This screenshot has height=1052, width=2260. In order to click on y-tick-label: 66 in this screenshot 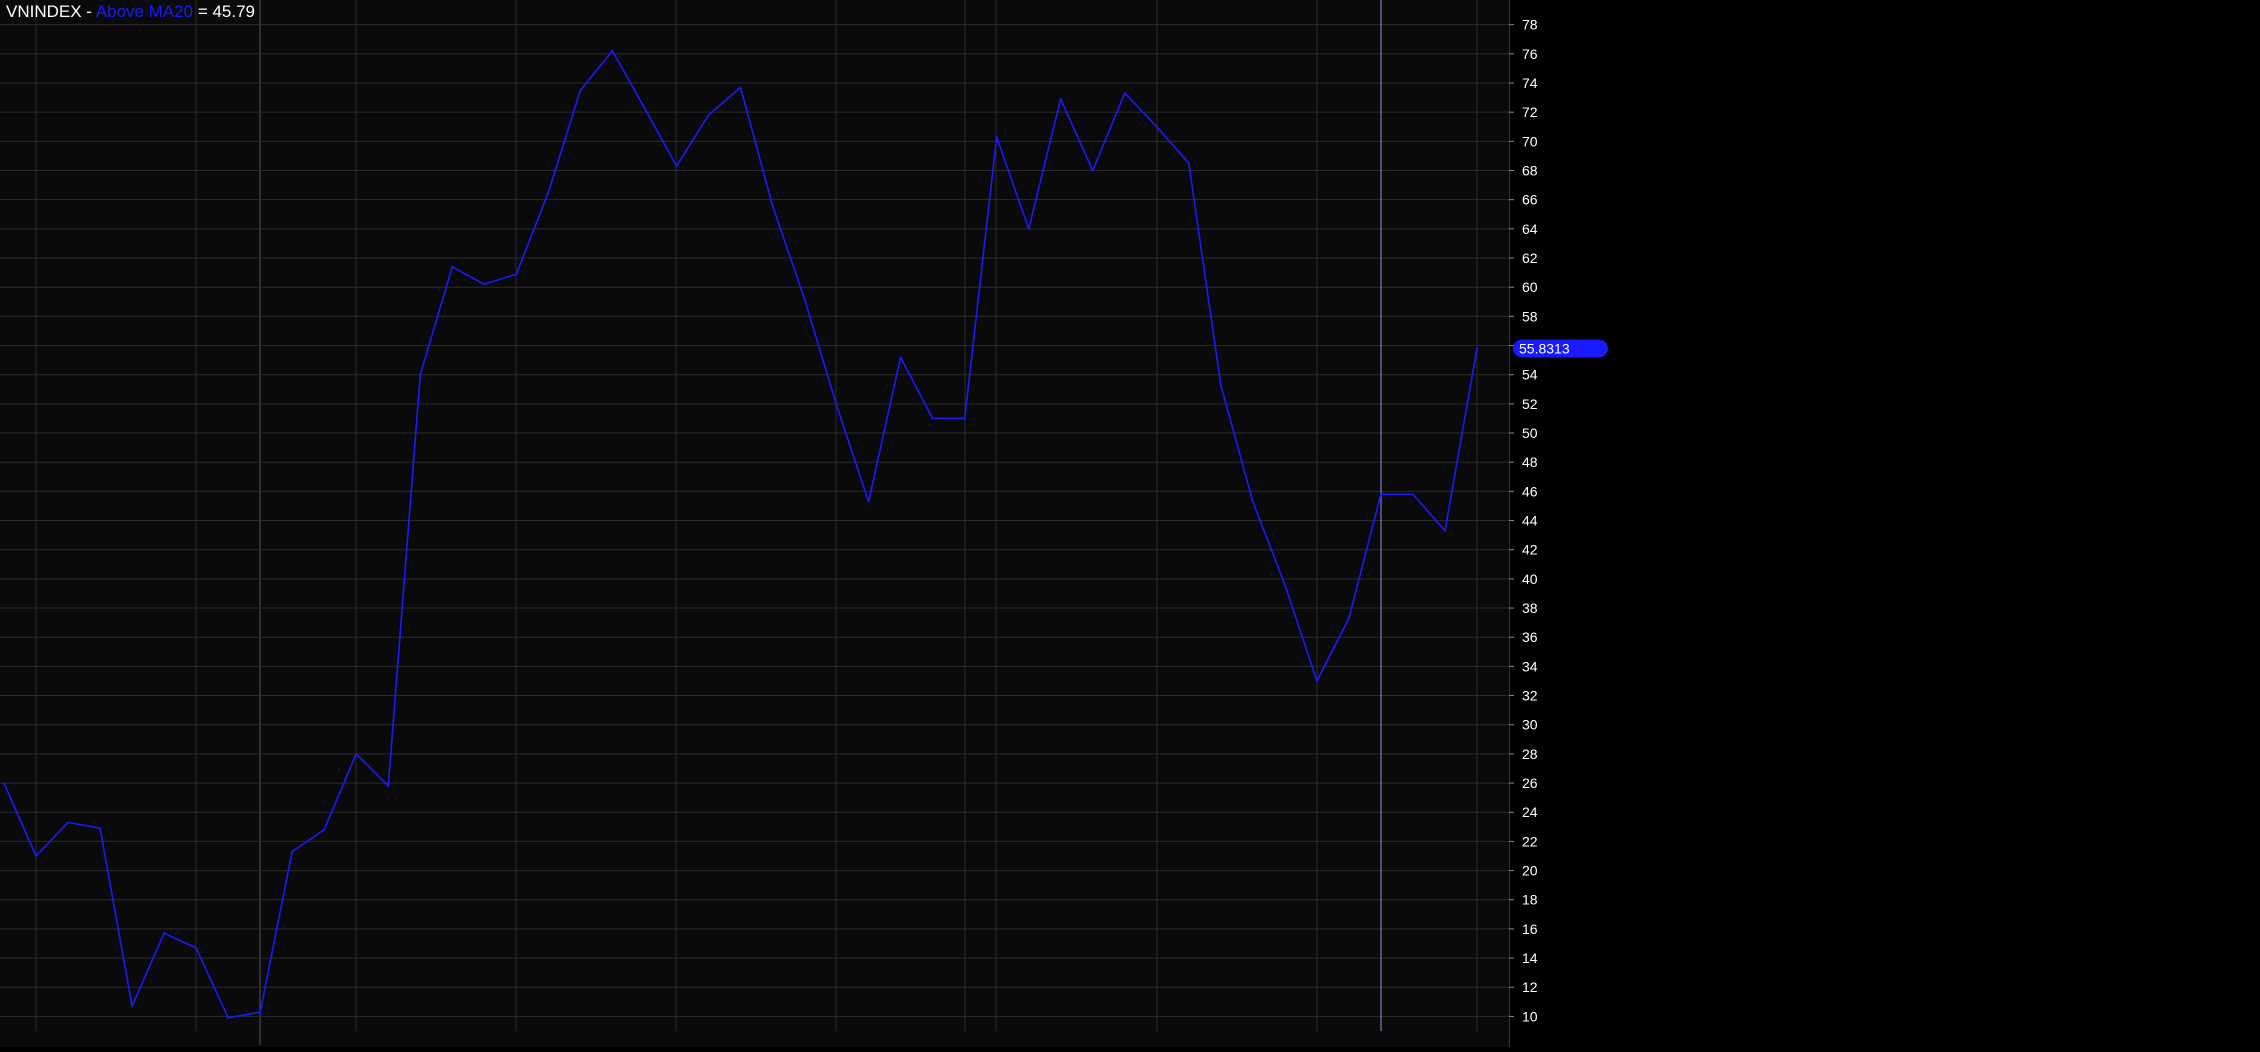, I will do `click(1530, 200)`.